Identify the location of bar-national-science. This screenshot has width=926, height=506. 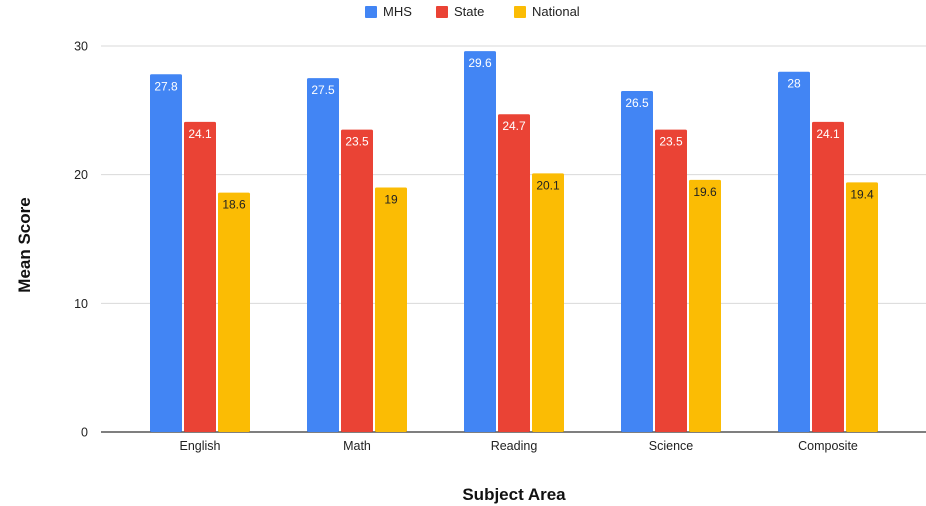
(705, 305).